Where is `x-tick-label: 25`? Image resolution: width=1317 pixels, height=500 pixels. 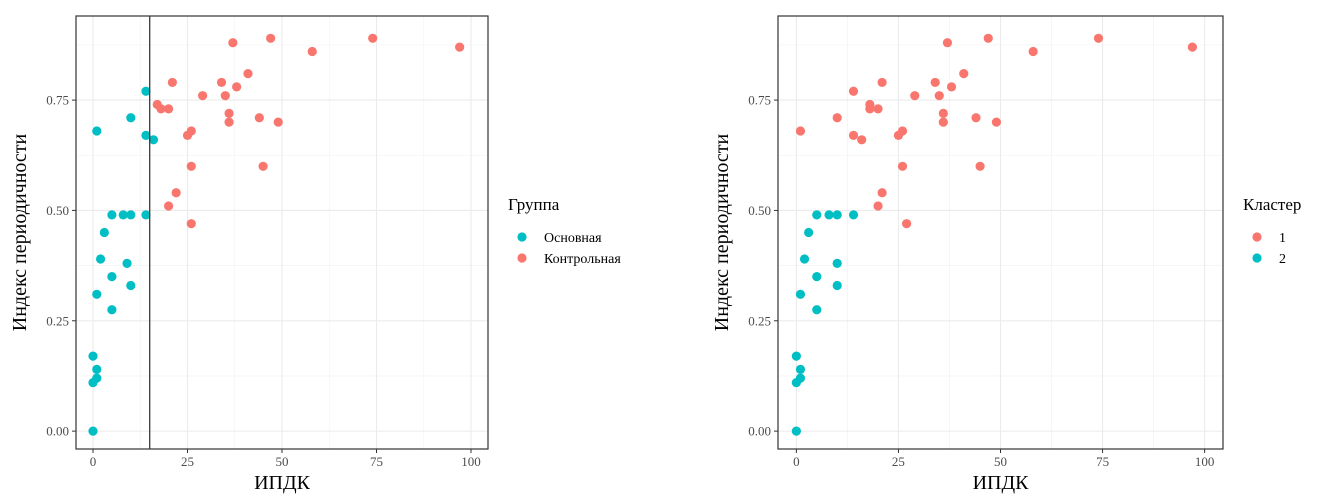
x-tick-label: 25 is located at coordinates (187, 461).